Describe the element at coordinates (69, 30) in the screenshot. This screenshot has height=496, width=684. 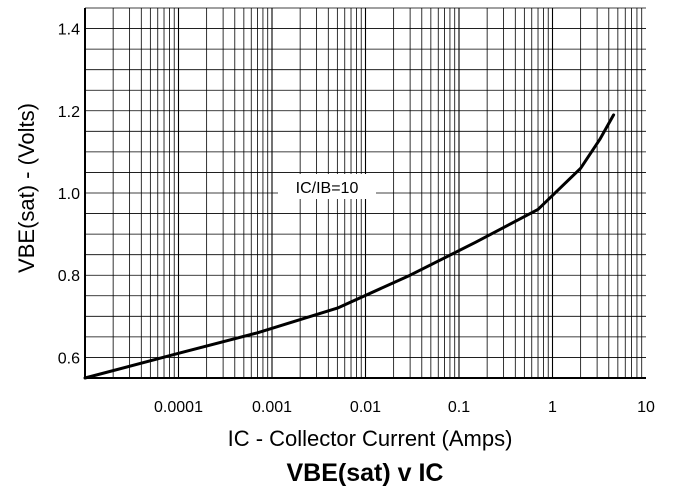
I see `y-tick-label: 1.4` at that location.